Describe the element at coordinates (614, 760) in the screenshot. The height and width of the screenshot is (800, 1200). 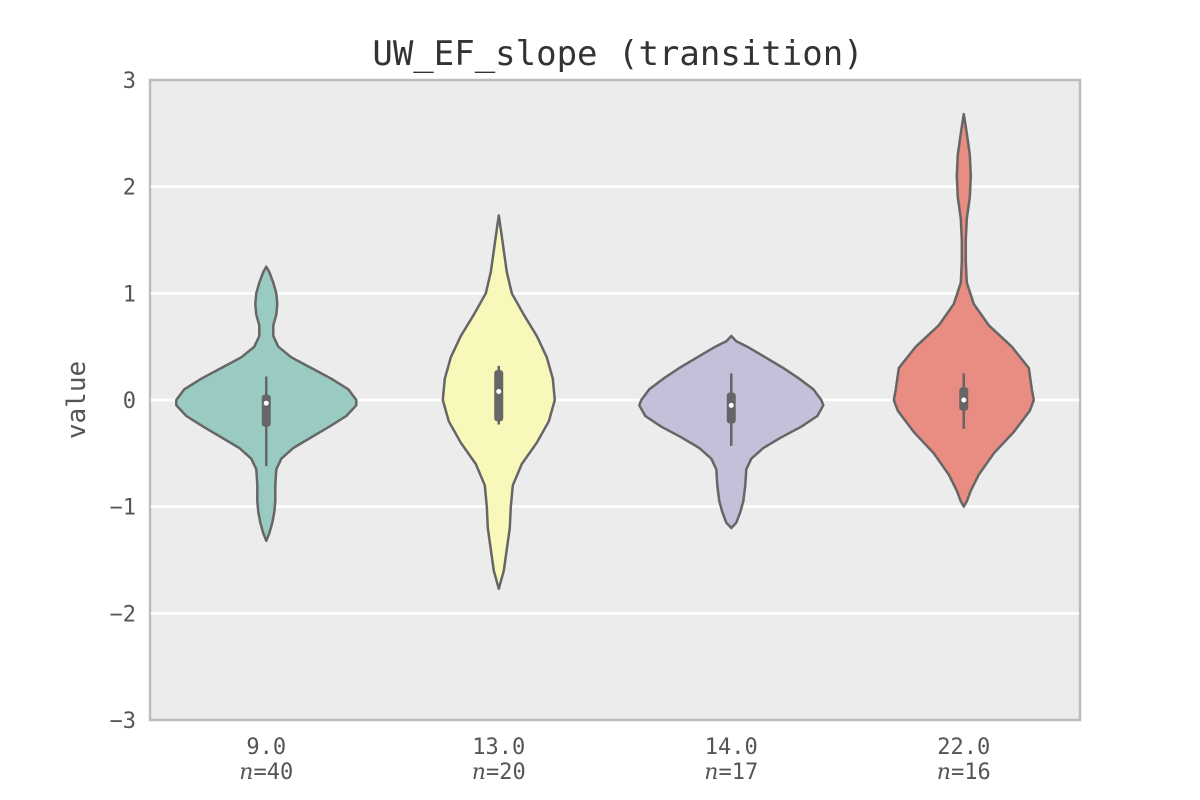
I see `x-tick-labels: 9.0n=40 13.0n=20 14.0n=17 22.0n=16` at that location.